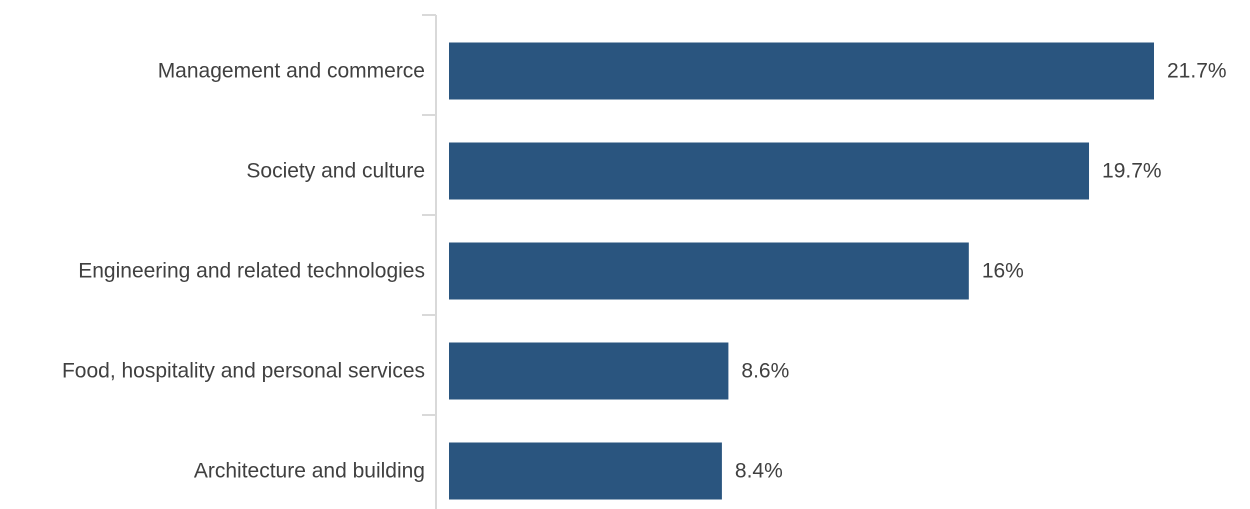 This screenshot has width=1250, height=509. Describe the element at coordinates (251, 271) in the screenshot. I see `category-label: Engineering and related technologies` at that location.